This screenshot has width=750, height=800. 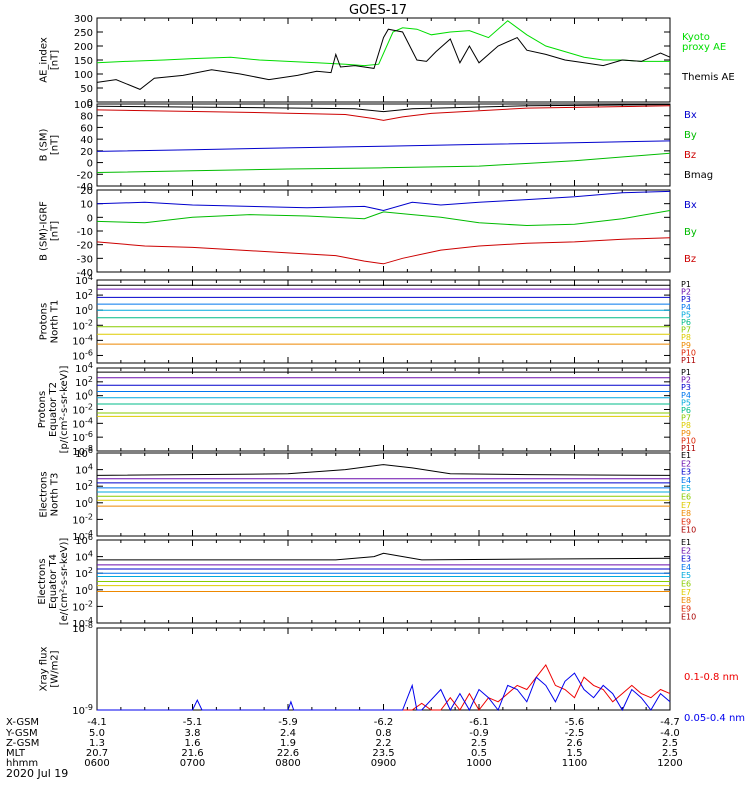 What do you see at coordinates (192, 763) in the screenshot?
I see `ephemeris-value: 0700` at bounding box center [192, 763].